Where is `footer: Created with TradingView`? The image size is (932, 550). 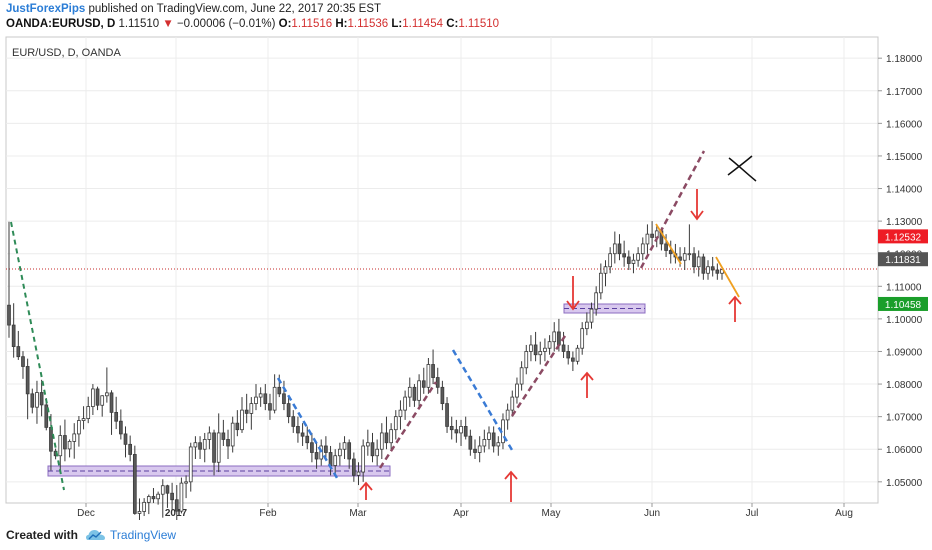
footer: Created with TradingView is located at coordinates (91, 535).